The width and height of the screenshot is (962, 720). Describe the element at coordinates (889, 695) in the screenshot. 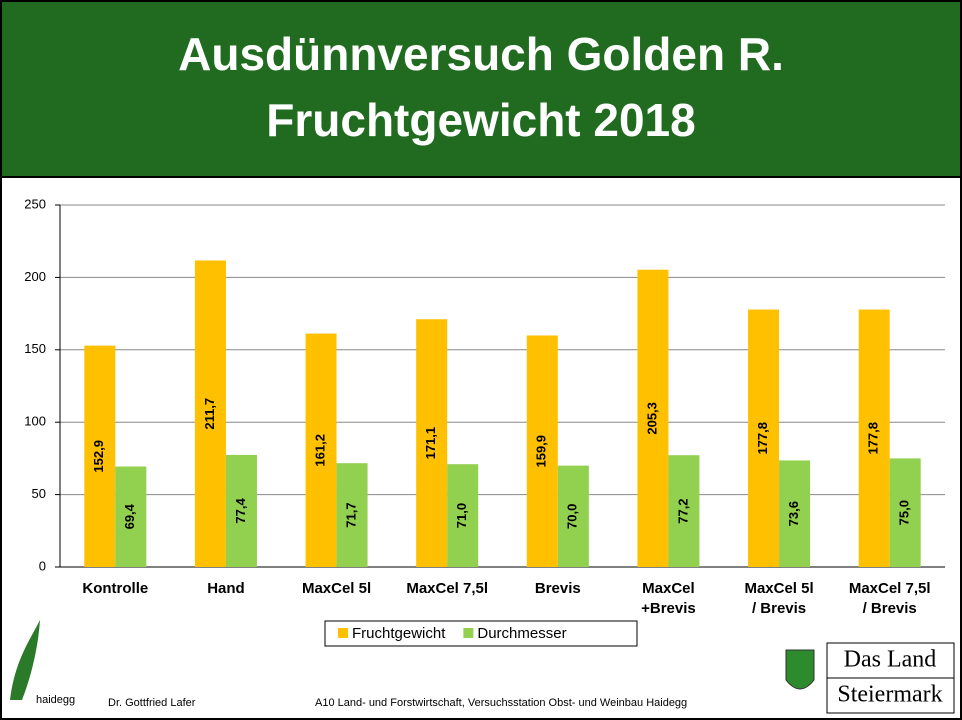

I see `brand-line: Steiermark` at that location.